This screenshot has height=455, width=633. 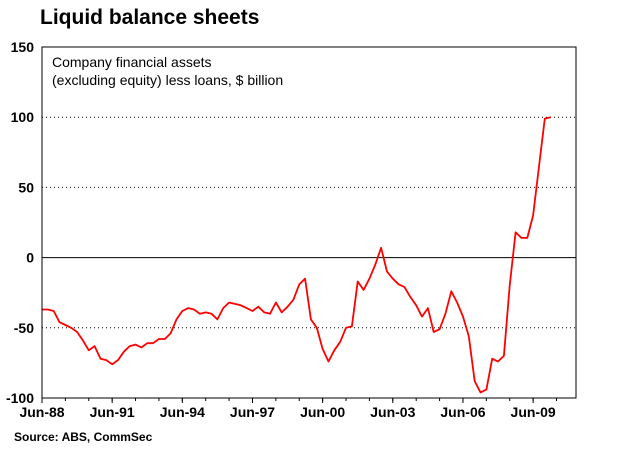 What do you see at coordinates (182, 412) in the screenshot?
I see `x-tick-label: Jun-94` at bounding box center [182, 412].